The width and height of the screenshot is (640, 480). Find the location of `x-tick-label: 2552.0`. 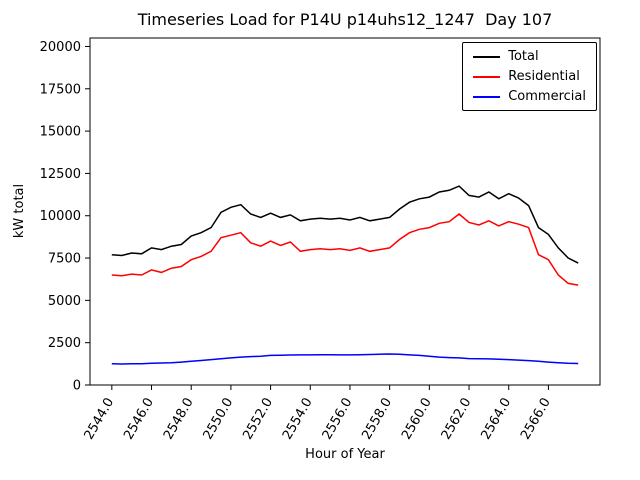

x-tick-label: 2552.0 is located at coordinates (258, 419).